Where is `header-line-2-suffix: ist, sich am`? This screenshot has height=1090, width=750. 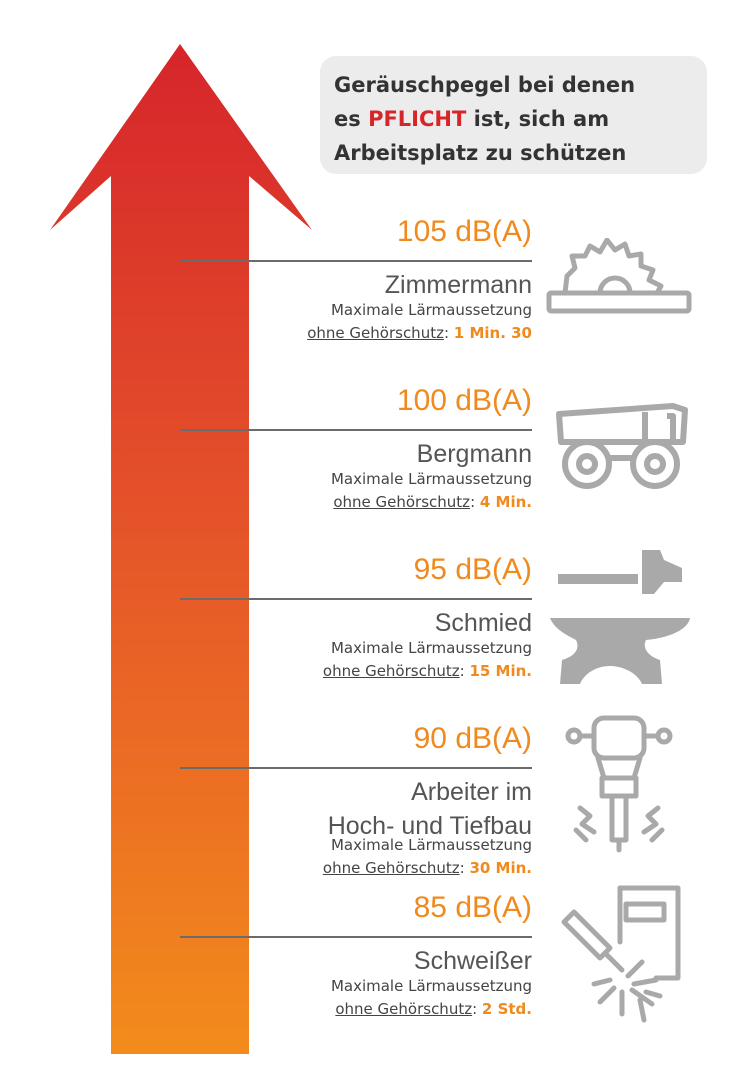 header-line-2-suffix: ist, sich am is located at coordinates (538, 119).